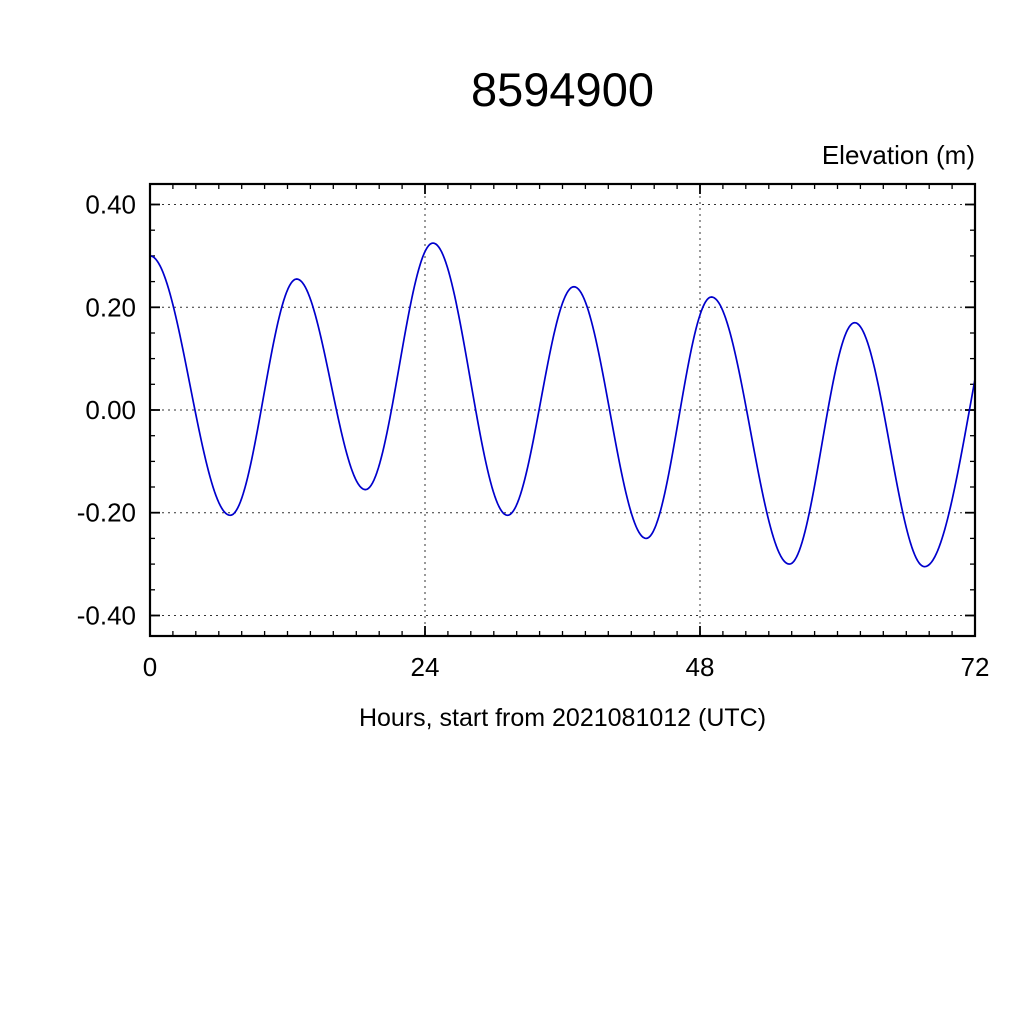 This screenshot has height=1024, width=1024. What do you see at coordinates (150, 667) in the screenshot?
I see `x-tick-label: 0` at bounding box center [150, 667].